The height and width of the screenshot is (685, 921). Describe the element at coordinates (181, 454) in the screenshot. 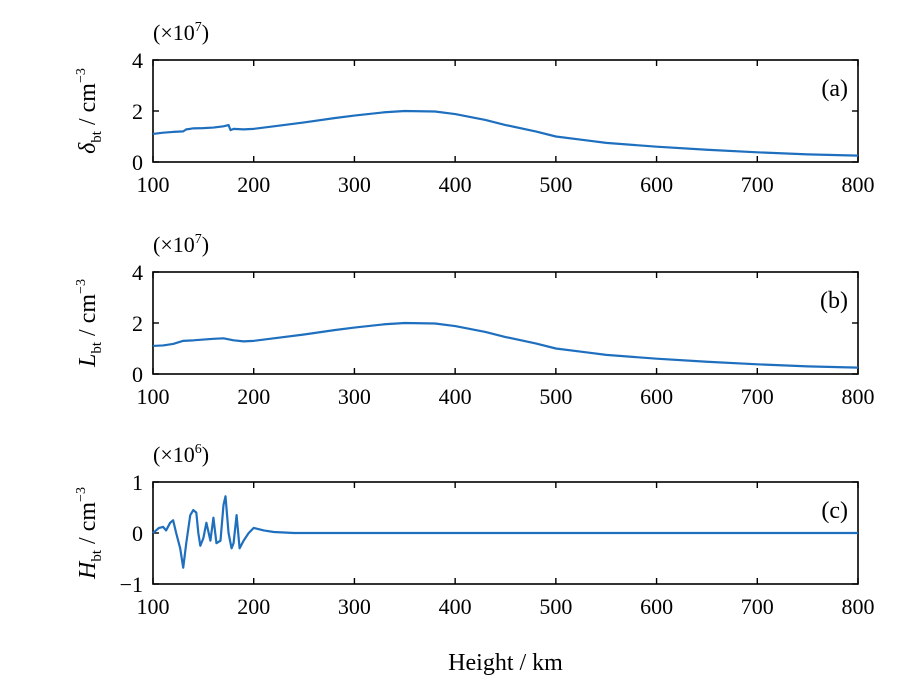

I see `scale-factor: (×106)` at that location.